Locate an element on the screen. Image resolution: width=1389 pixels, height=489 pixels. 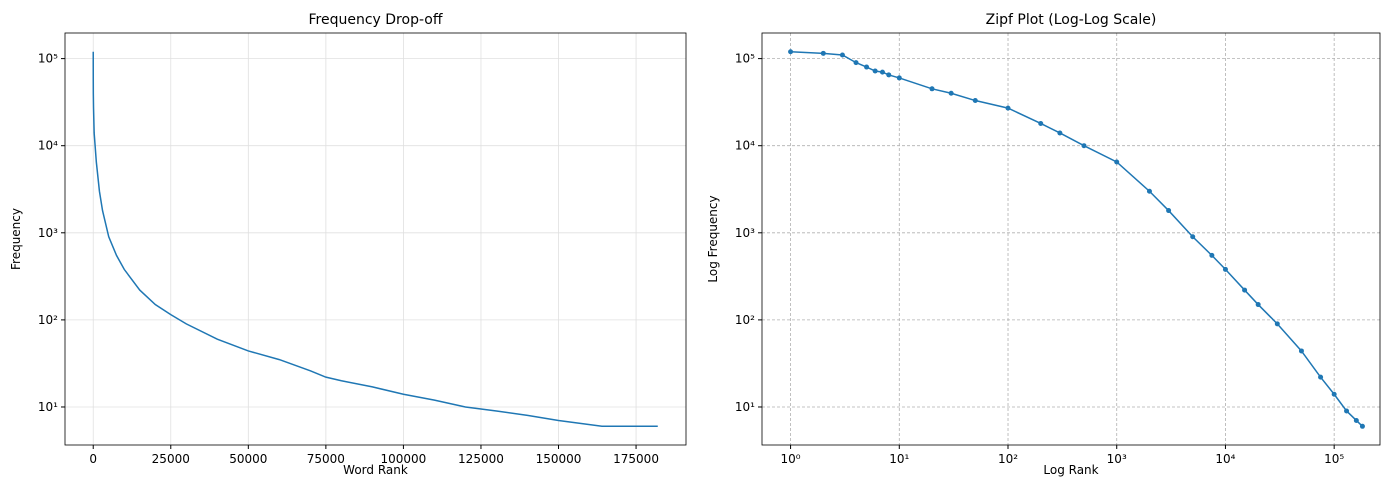
x-axis-label: Log Rank is located at coordinates (1070, 470).